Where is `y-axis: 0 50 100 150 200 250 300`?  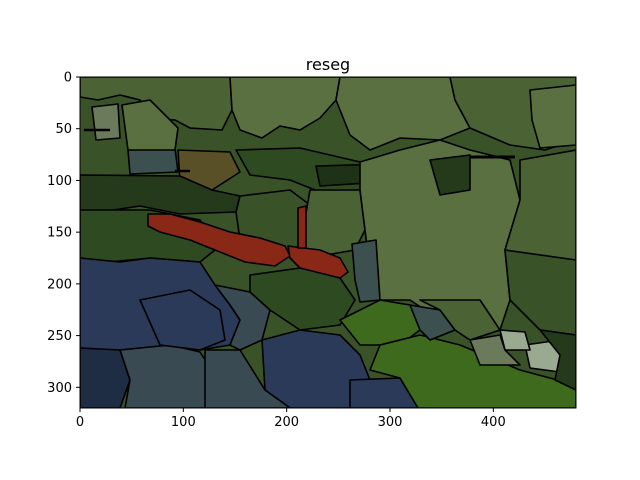 y-axis: 0 50 100 150 200 250 300 is located at coordinates (63, 233).